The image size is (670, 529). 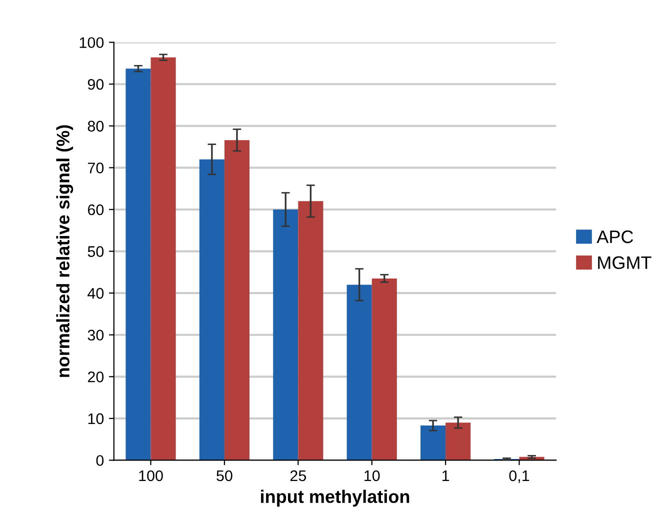 What do you see at coordinates (96, 210) in the screenshot?
I see `y-tick-label: 60` at bounding box center [96, 210].